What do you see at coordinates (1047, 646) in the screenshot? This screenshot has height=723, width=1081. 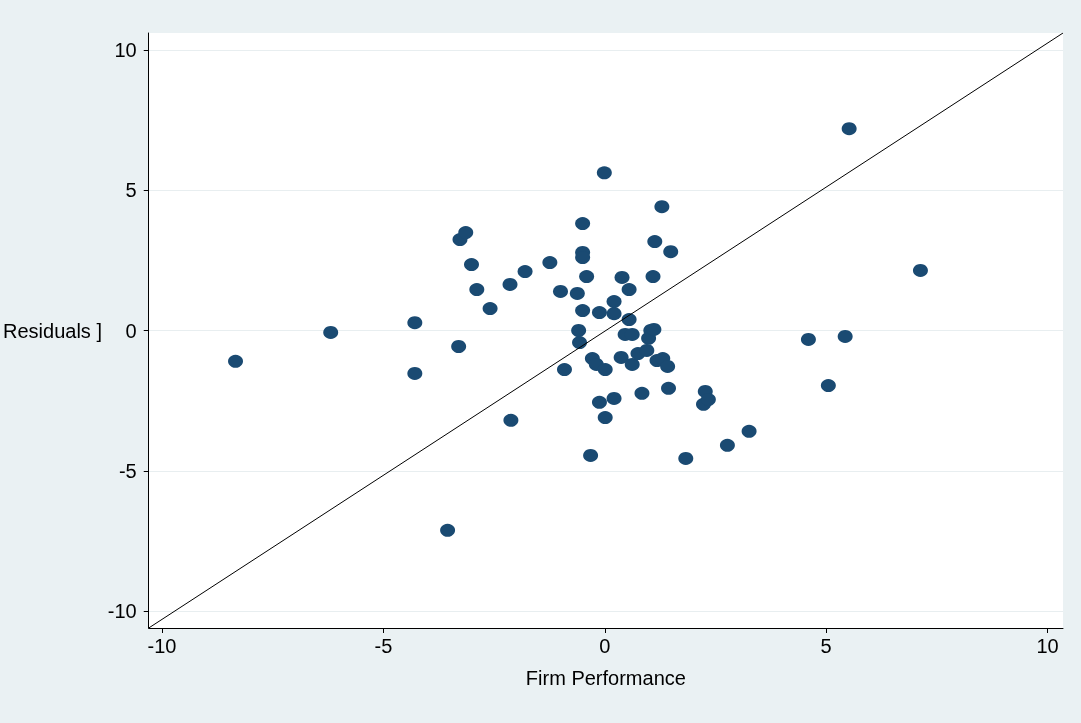 I see `x-tick-label: 10` at bounding box center [1047, 646].